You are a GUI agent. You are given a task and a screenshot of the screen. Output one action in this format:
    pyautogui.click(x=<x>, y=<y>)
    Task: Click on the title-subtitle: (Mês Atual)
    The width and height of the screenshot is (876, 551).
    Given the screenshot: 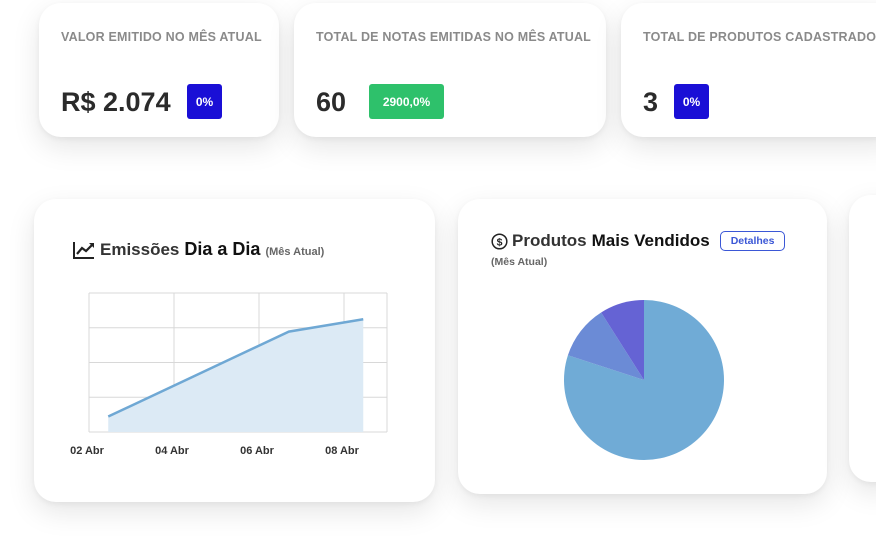 What is the action you would take?
    pyautogui.click(x=295, y=252)
    